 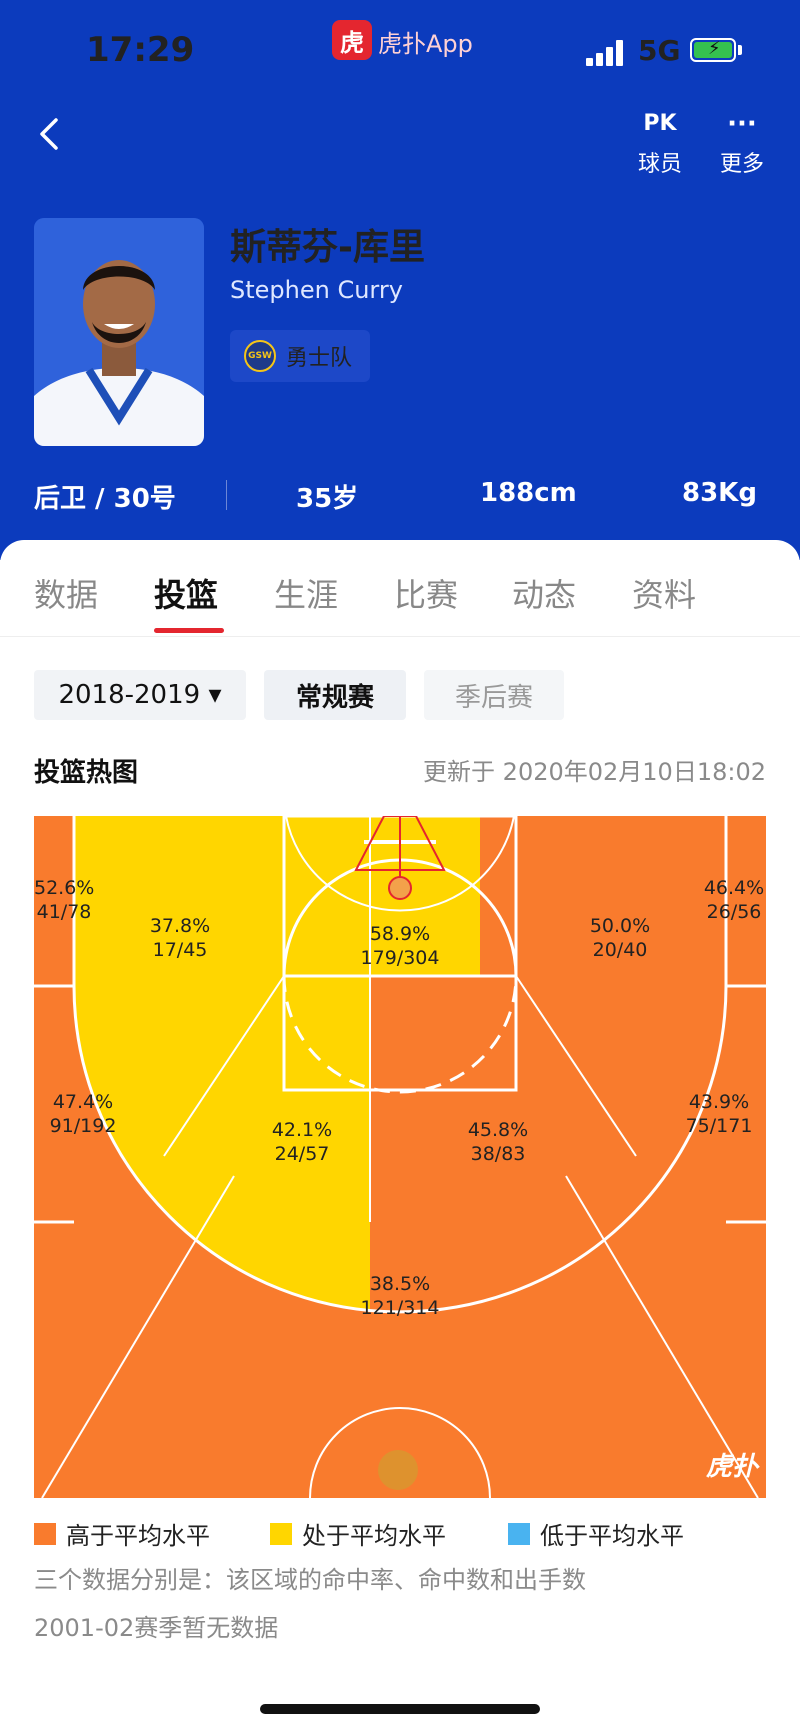 What do you see at coordinates (528, 493) in the screenshot?
I see `player-height: 188cm` at bounding box center [528, 493].